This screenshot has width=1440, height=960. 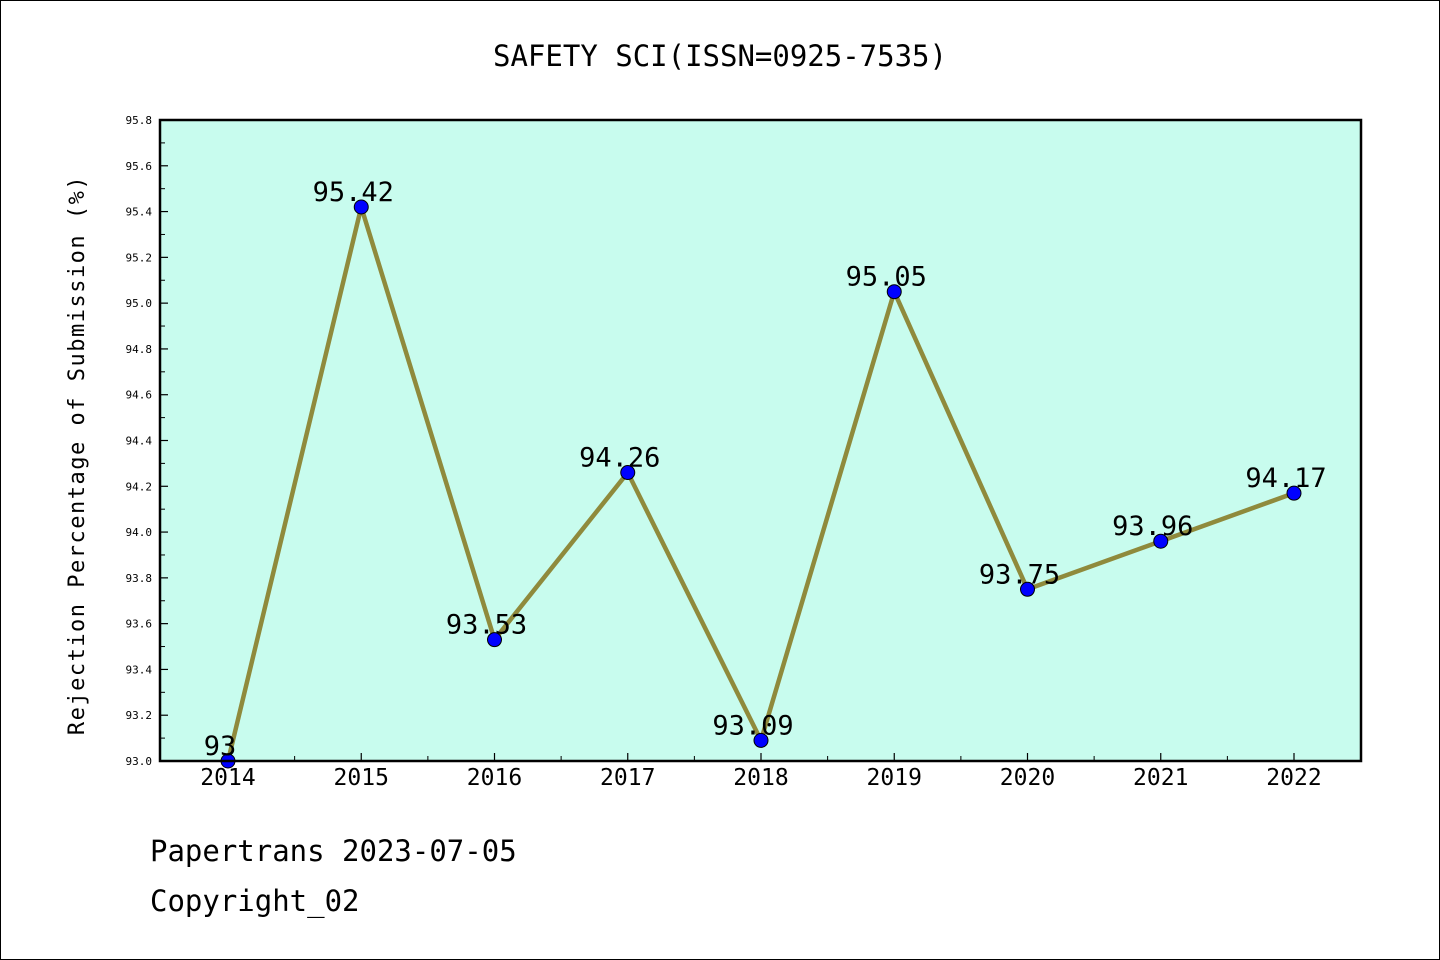 What do you see at coordinates (139, 624) in the screenshot?
I see `y-tick-label: 93.6` at bounding box center [139, 624].